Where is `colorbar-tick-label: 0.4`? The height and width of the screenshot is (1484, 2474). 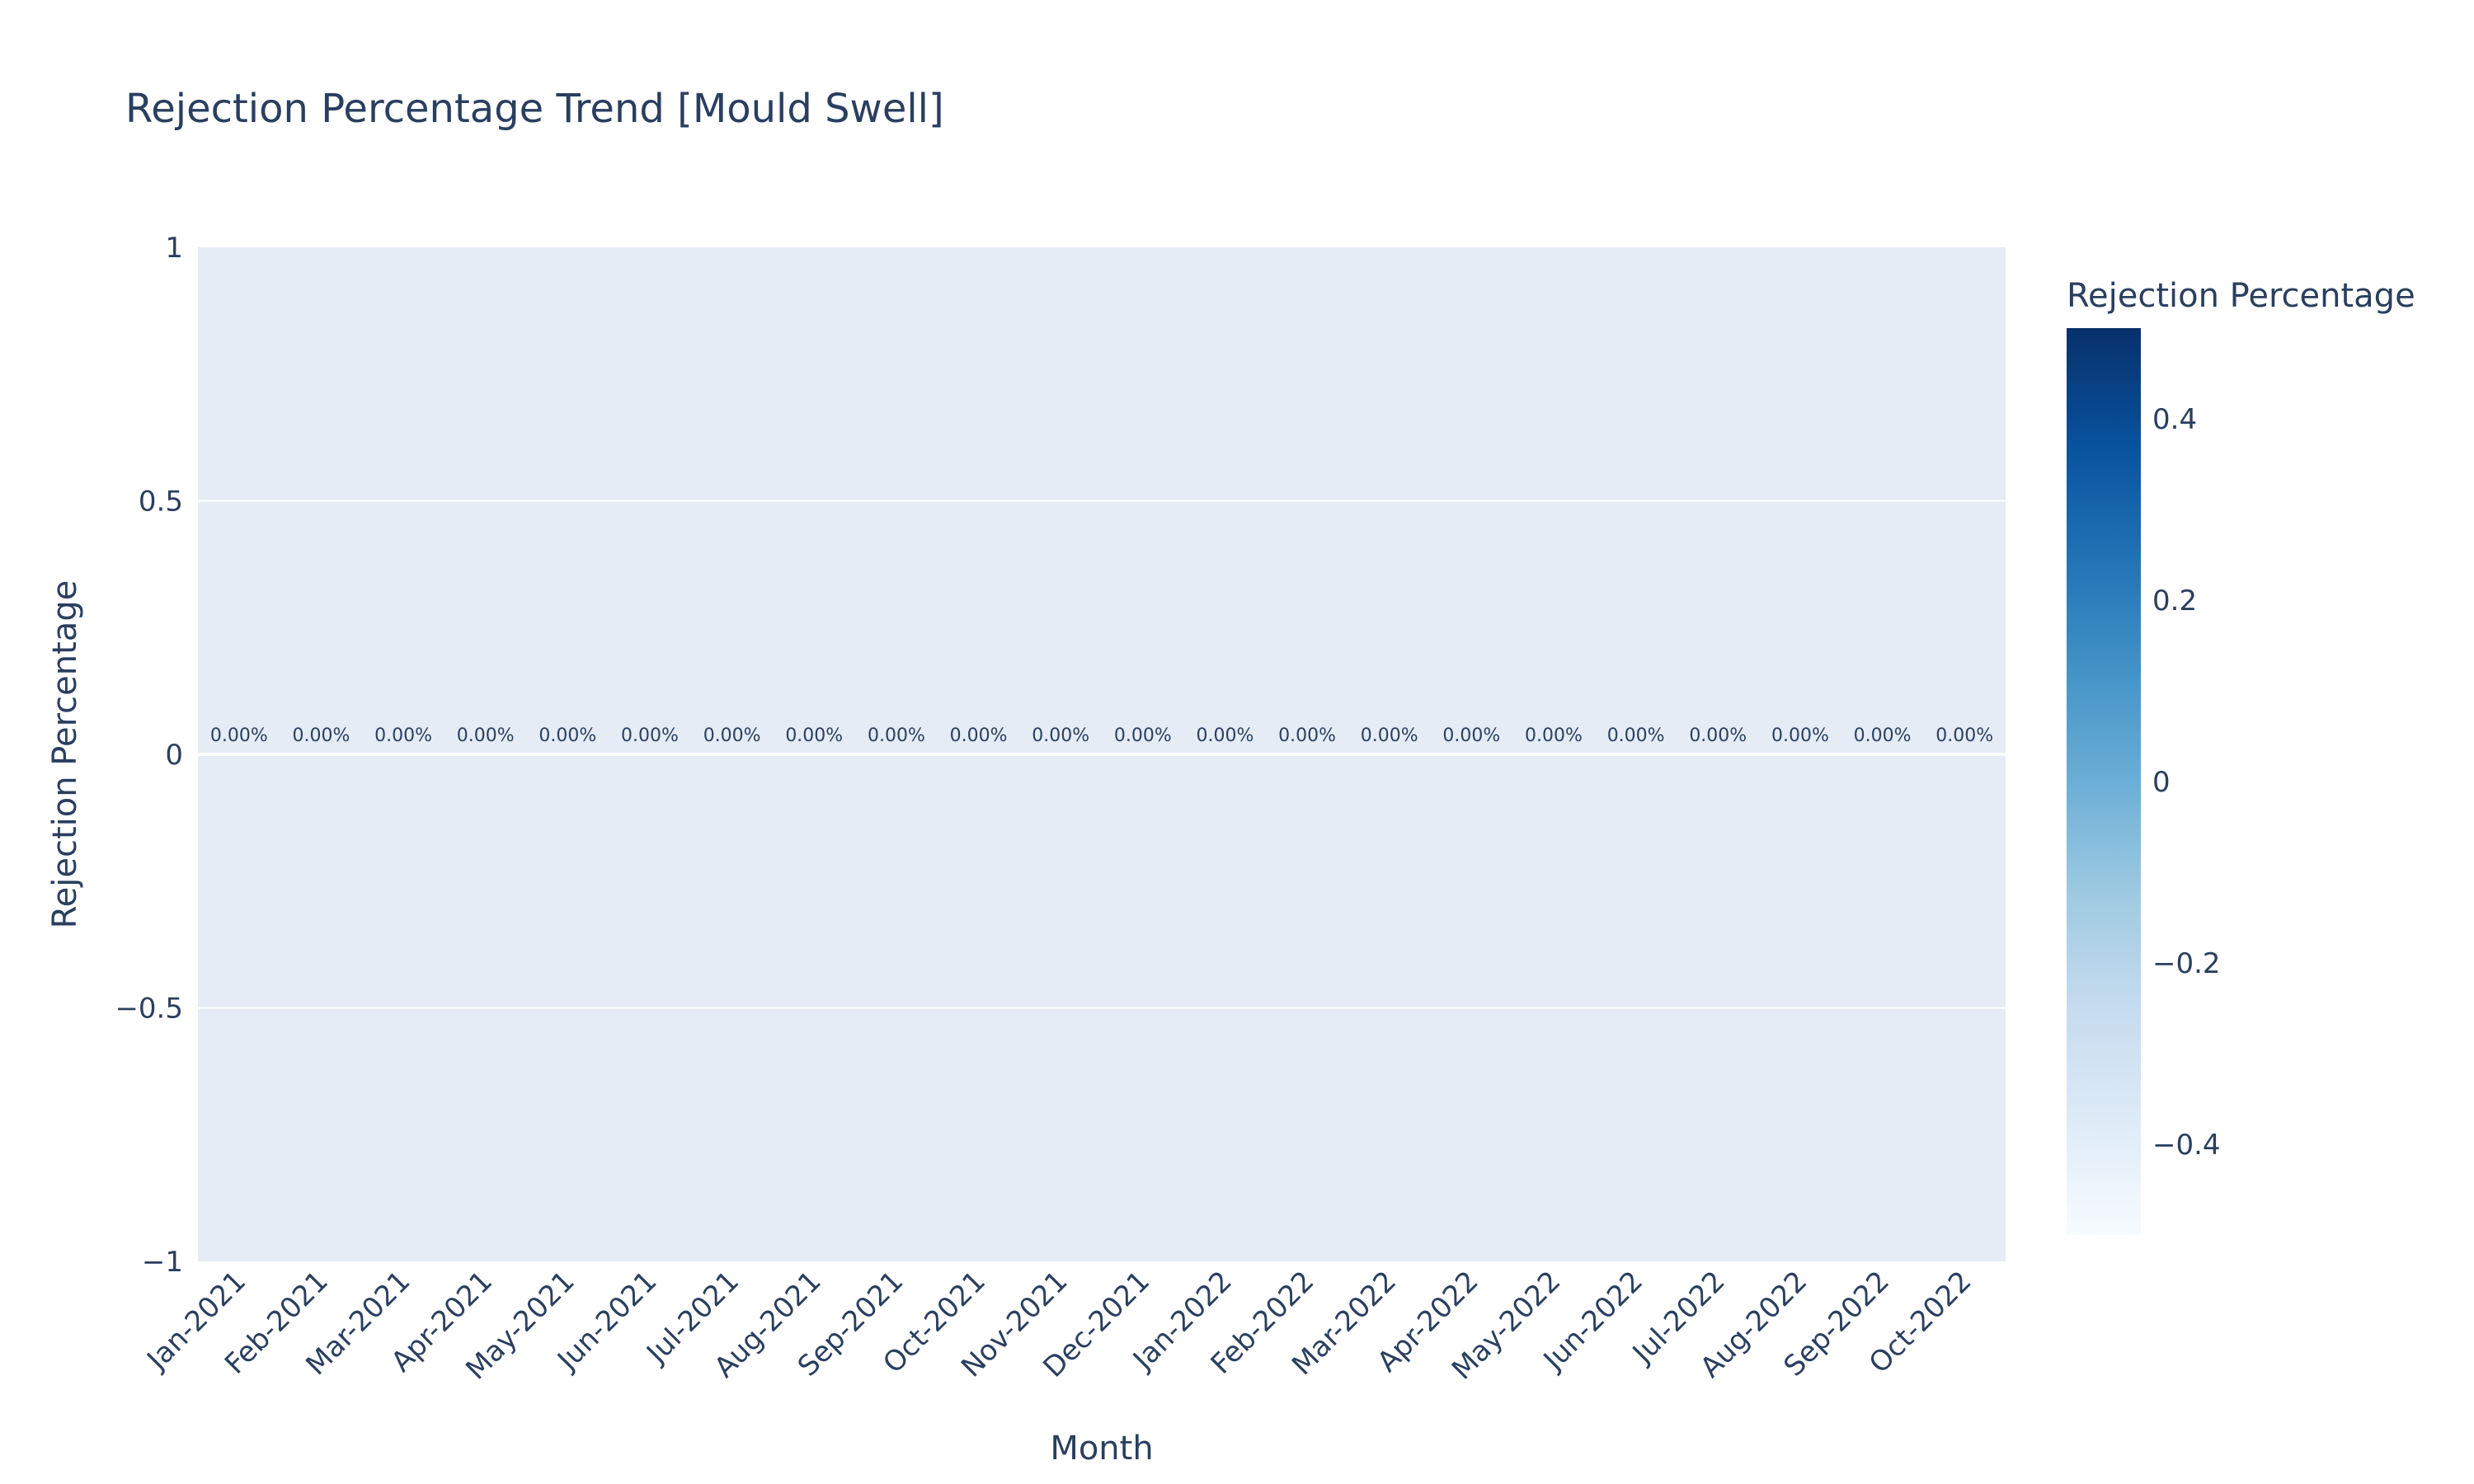
colorbar-tick-label: 0.4 is located at coordinates (2174, 419).